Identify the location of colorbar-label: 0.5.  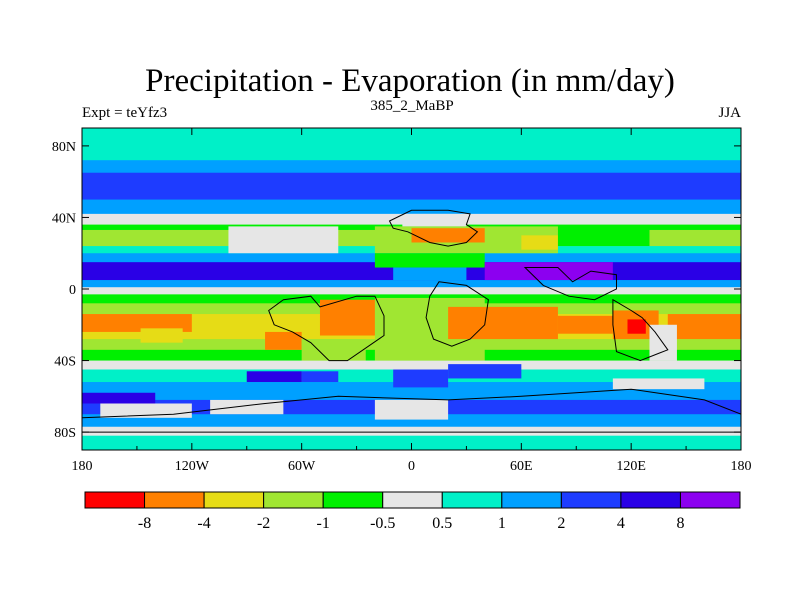
(442, 523).